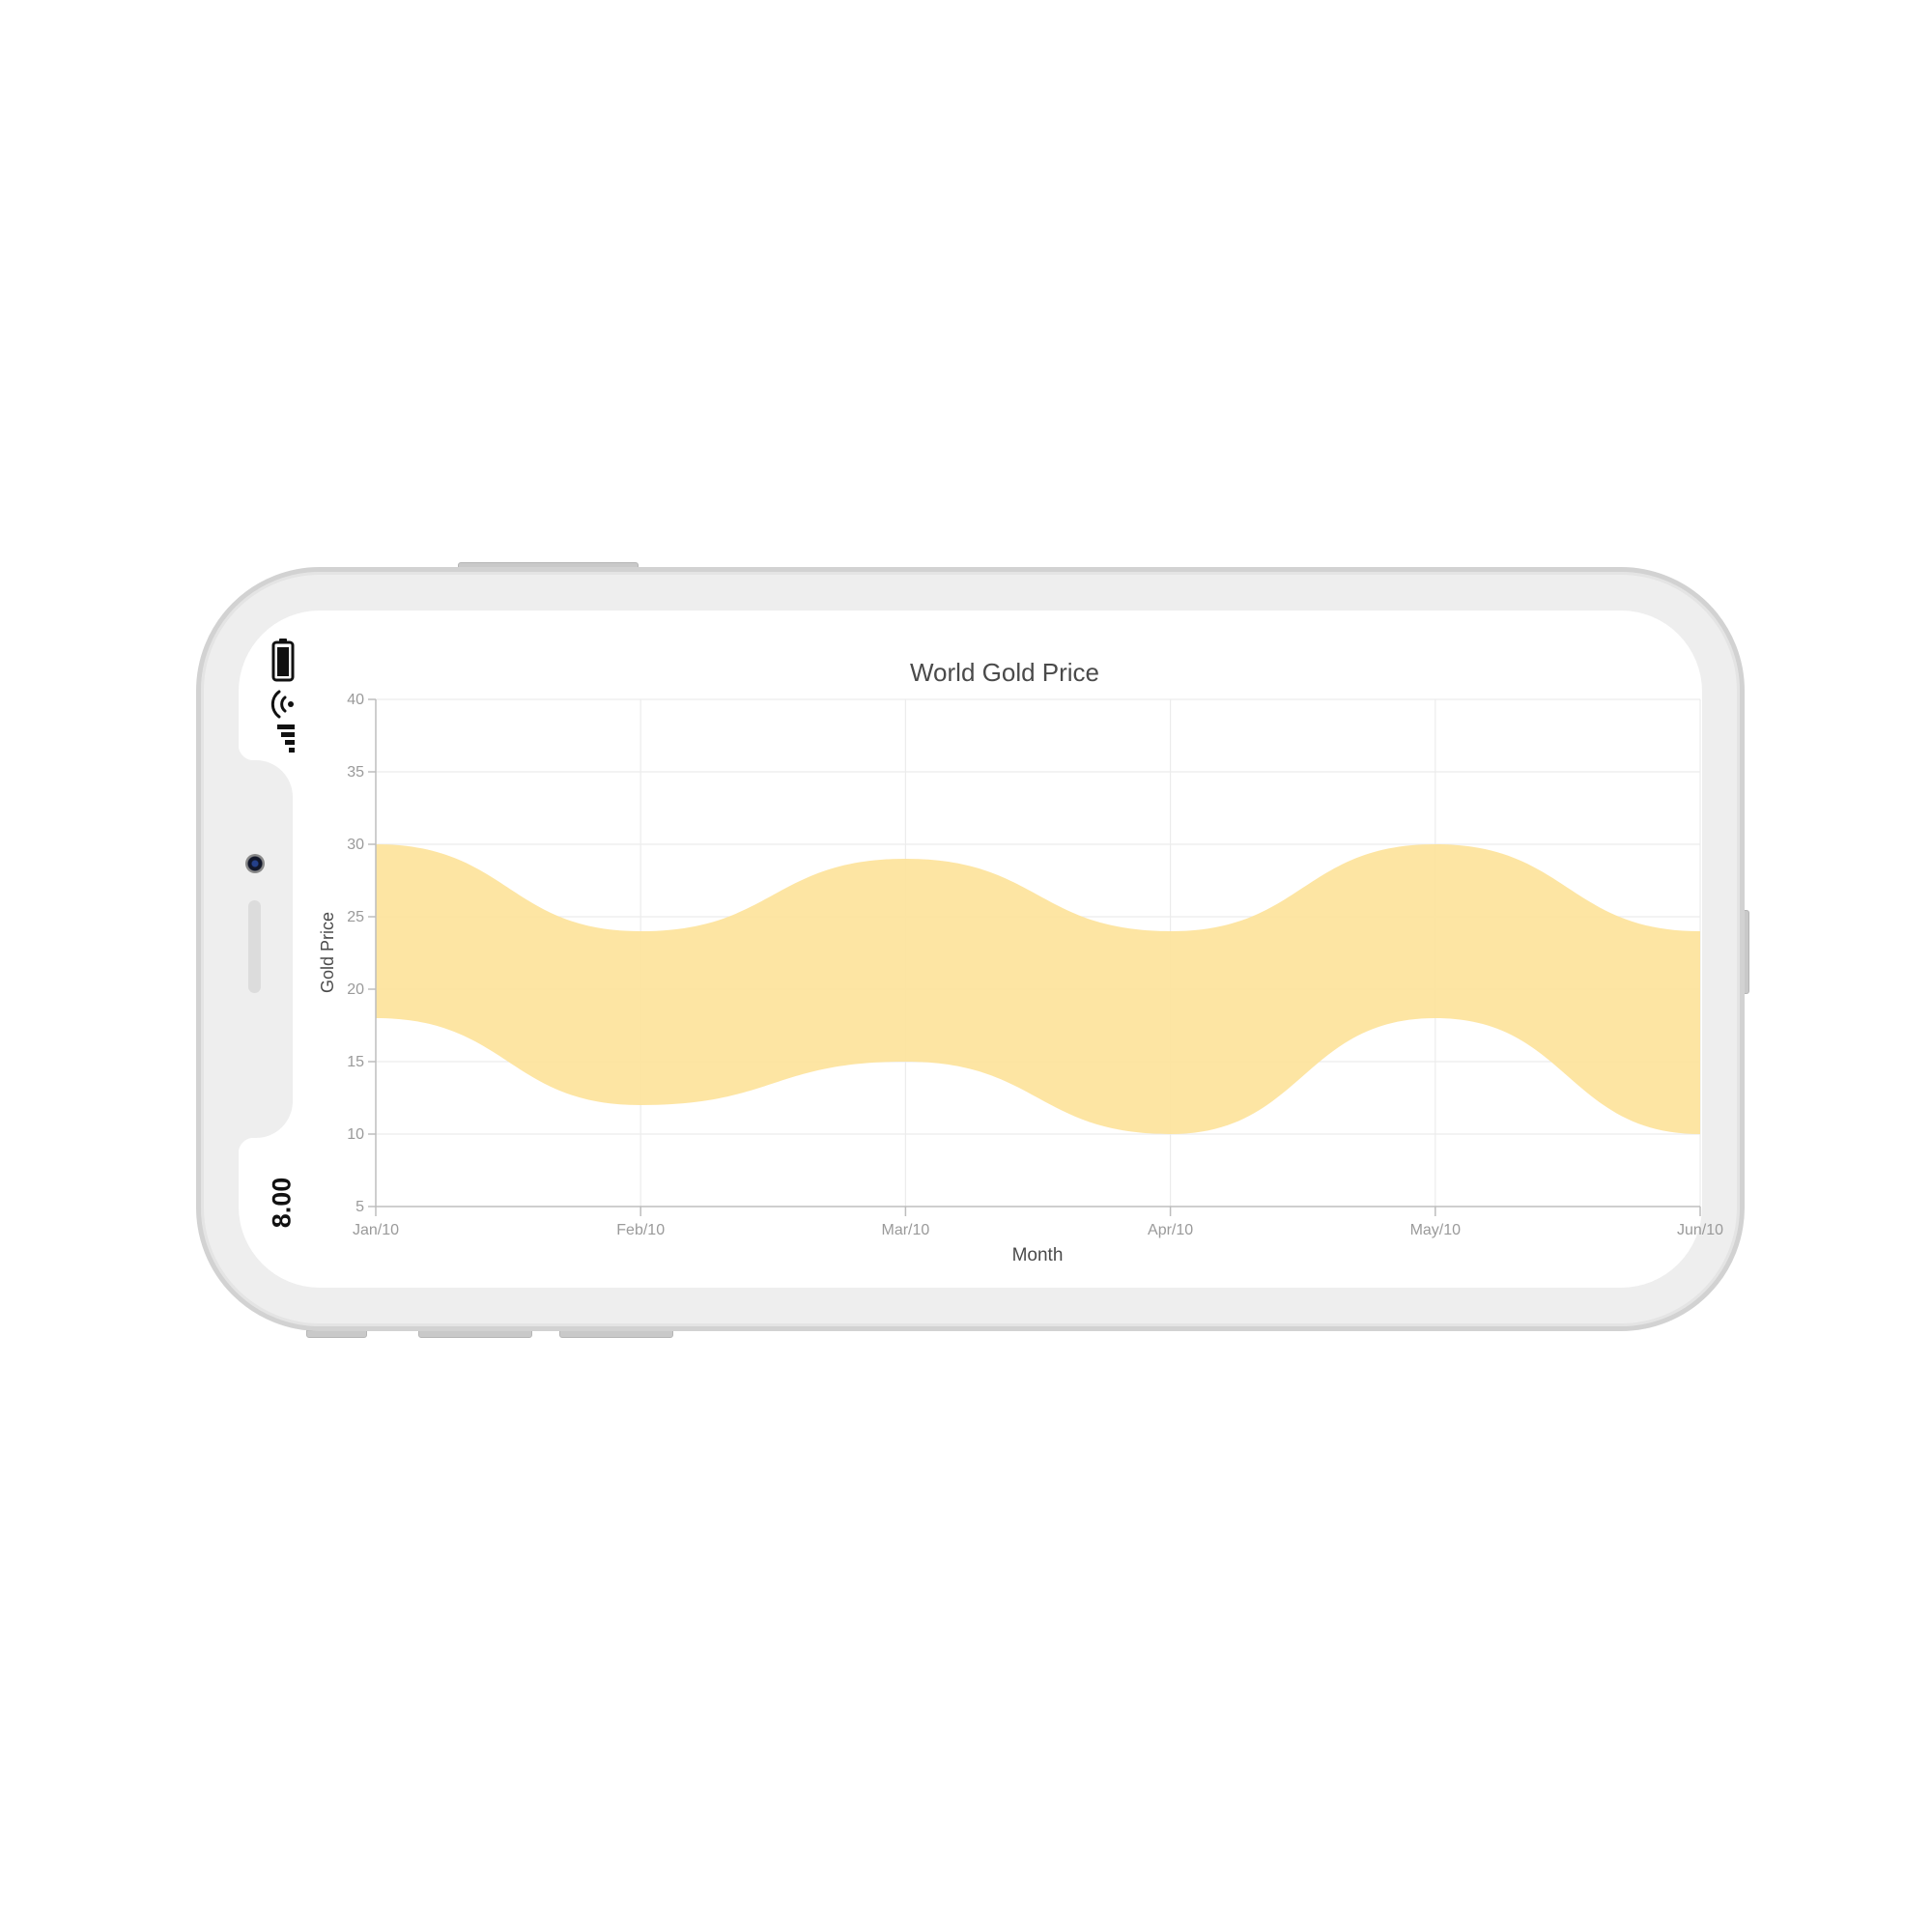  What do you see at coordinates (355, 989) in the screenshot?
I see `y-tick-label: 20` at bounding box center [355, 989].